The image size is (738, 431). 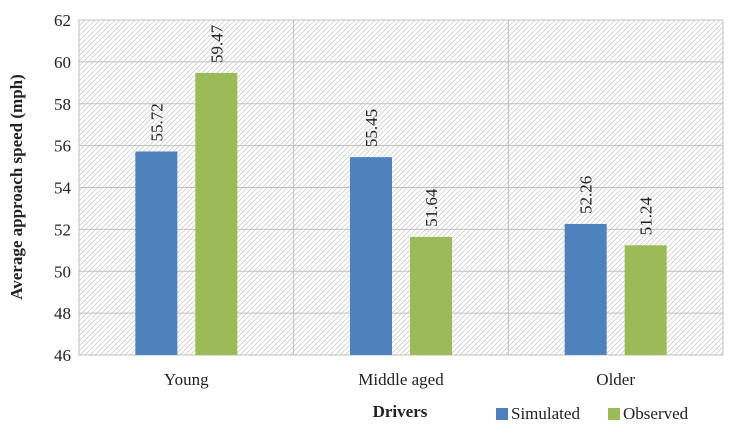 What do you see at coordinates (585, 289) in the screenshot?
I see `bar-simulated-older` at bounding box center [585, 289].